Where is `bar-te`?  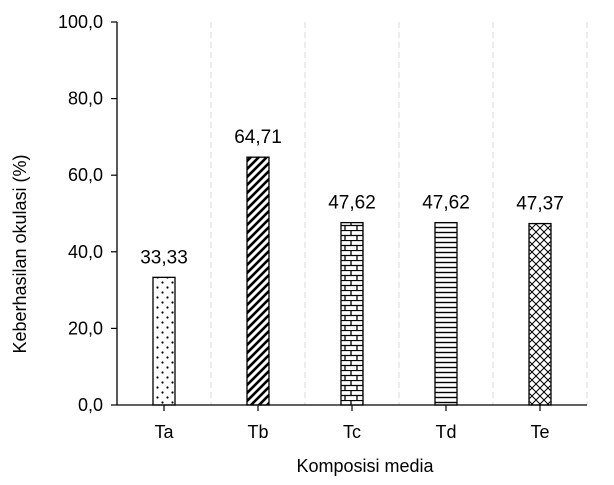 bar-te is located at coordinates (540, 314).